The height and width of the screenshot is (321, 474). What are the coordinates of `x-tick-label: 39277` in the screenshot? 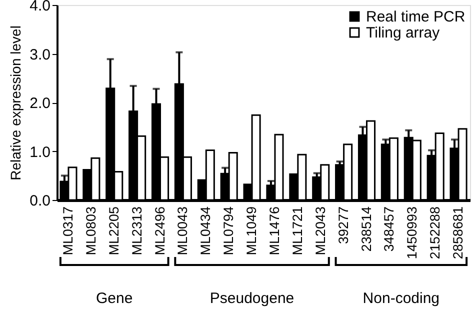 It's located at (343, 225).